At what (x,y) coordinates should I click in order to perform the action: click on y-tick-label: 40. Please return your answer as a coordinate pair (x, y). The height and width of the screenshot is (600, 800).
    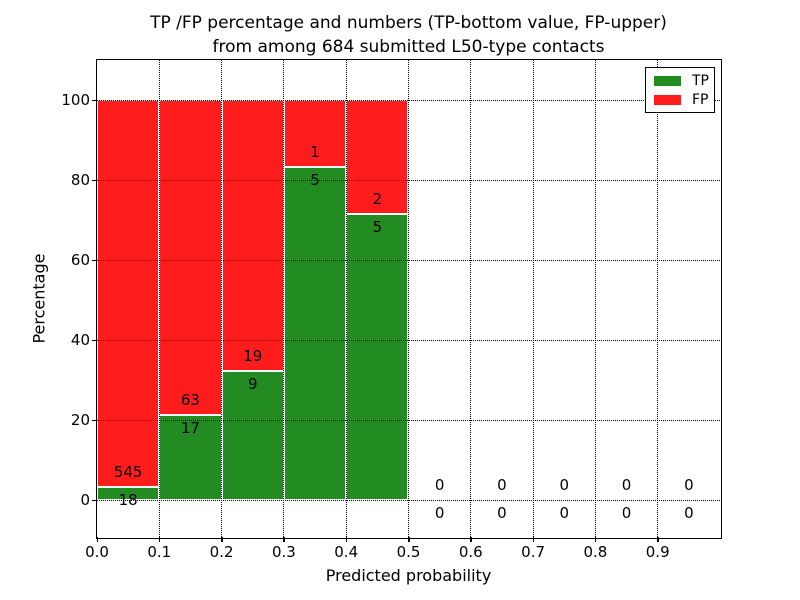
    Looking at the image, I should click on (80, 340).